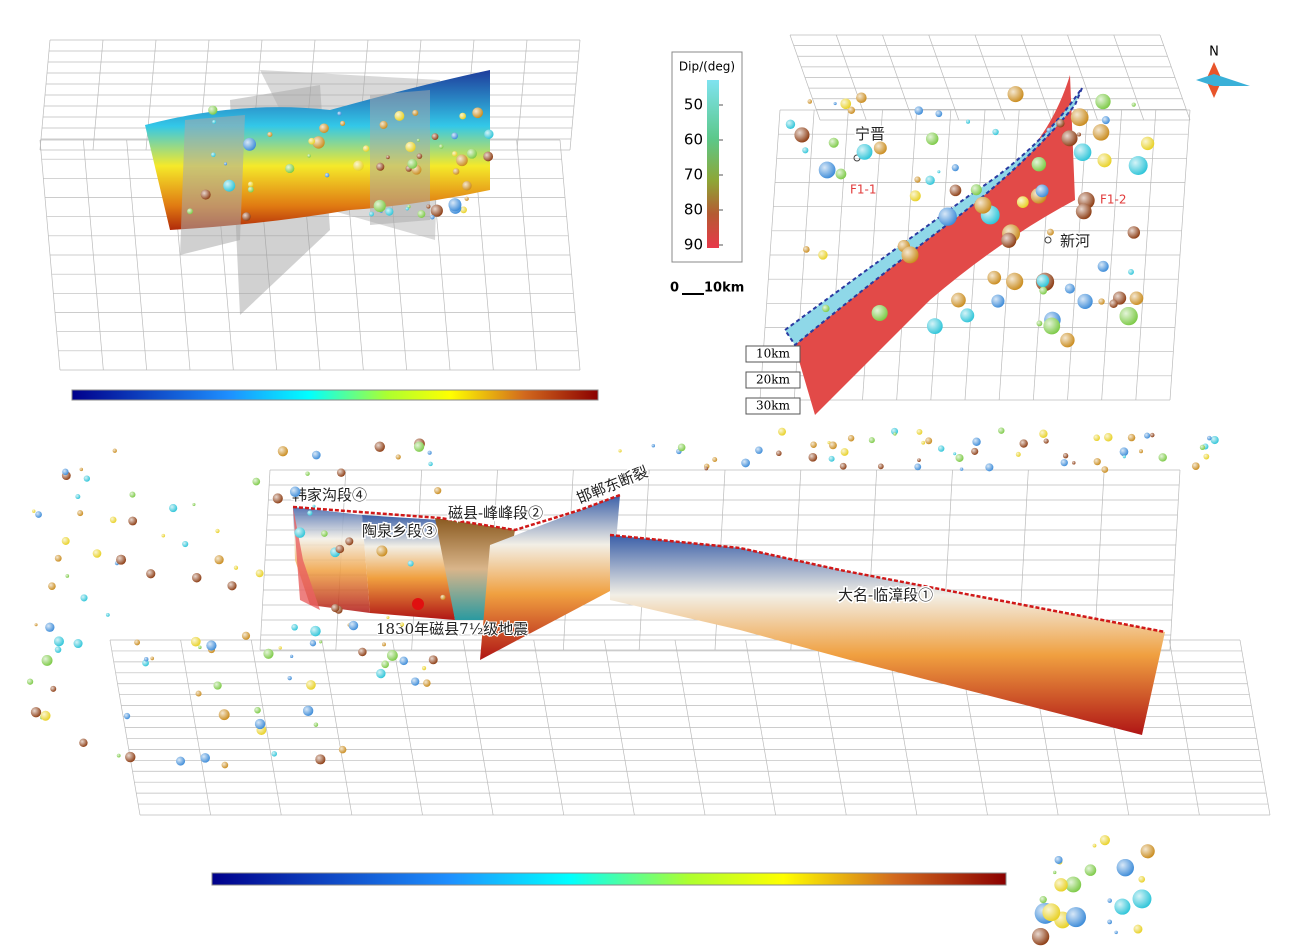 The image size is (1295, 949). I want to click on segment-label: 韩家沟段④, so click(329, 495).